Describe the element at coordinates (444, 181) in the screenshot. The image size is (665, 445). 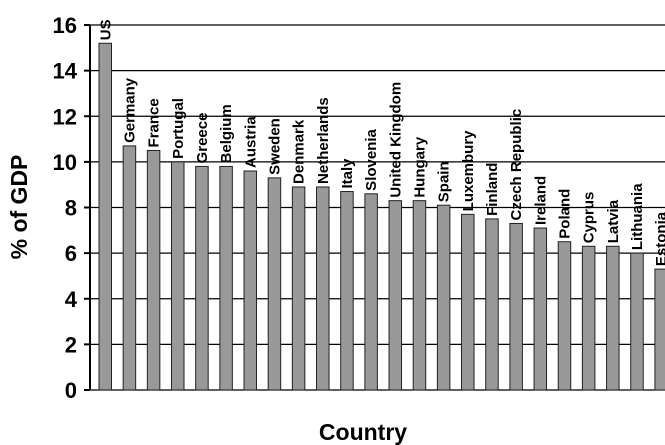
I see `bar-label: Spain` at that location.